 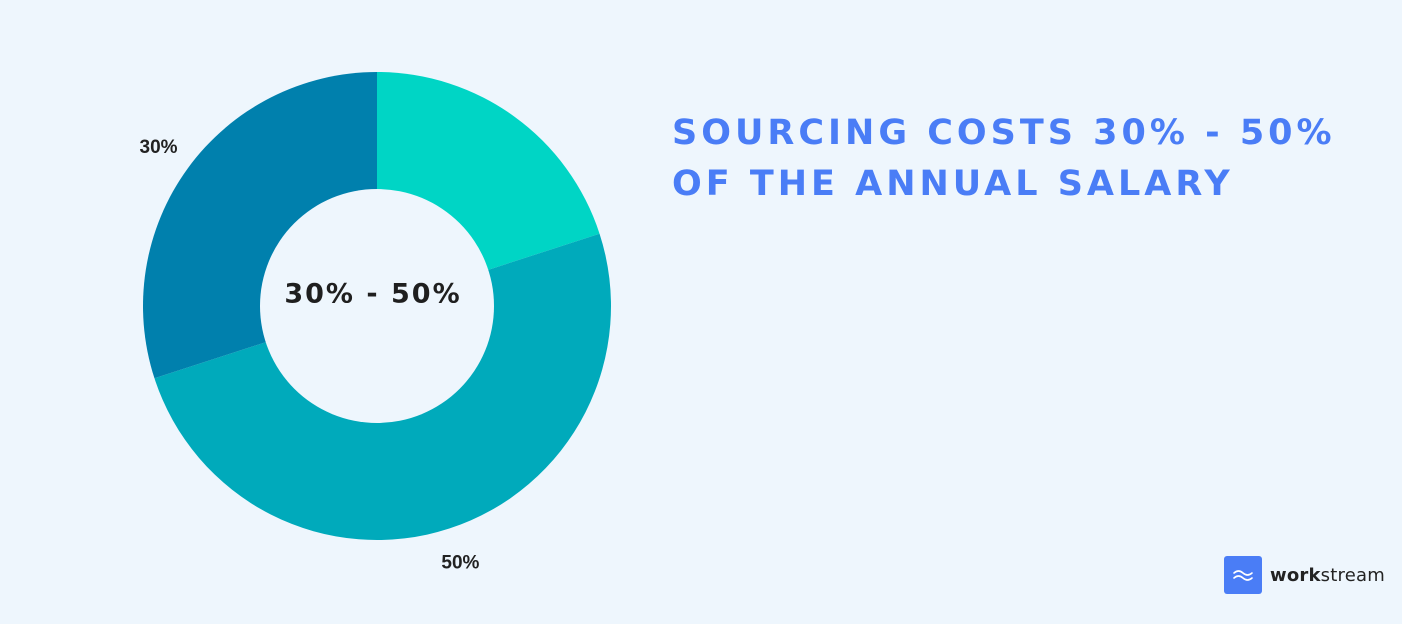 What do you see at coordinates (953, 184) in the screenshot?
I see `headline-line-2: OF THE ANNUAL SALARY` at bounding box center [953, 184].